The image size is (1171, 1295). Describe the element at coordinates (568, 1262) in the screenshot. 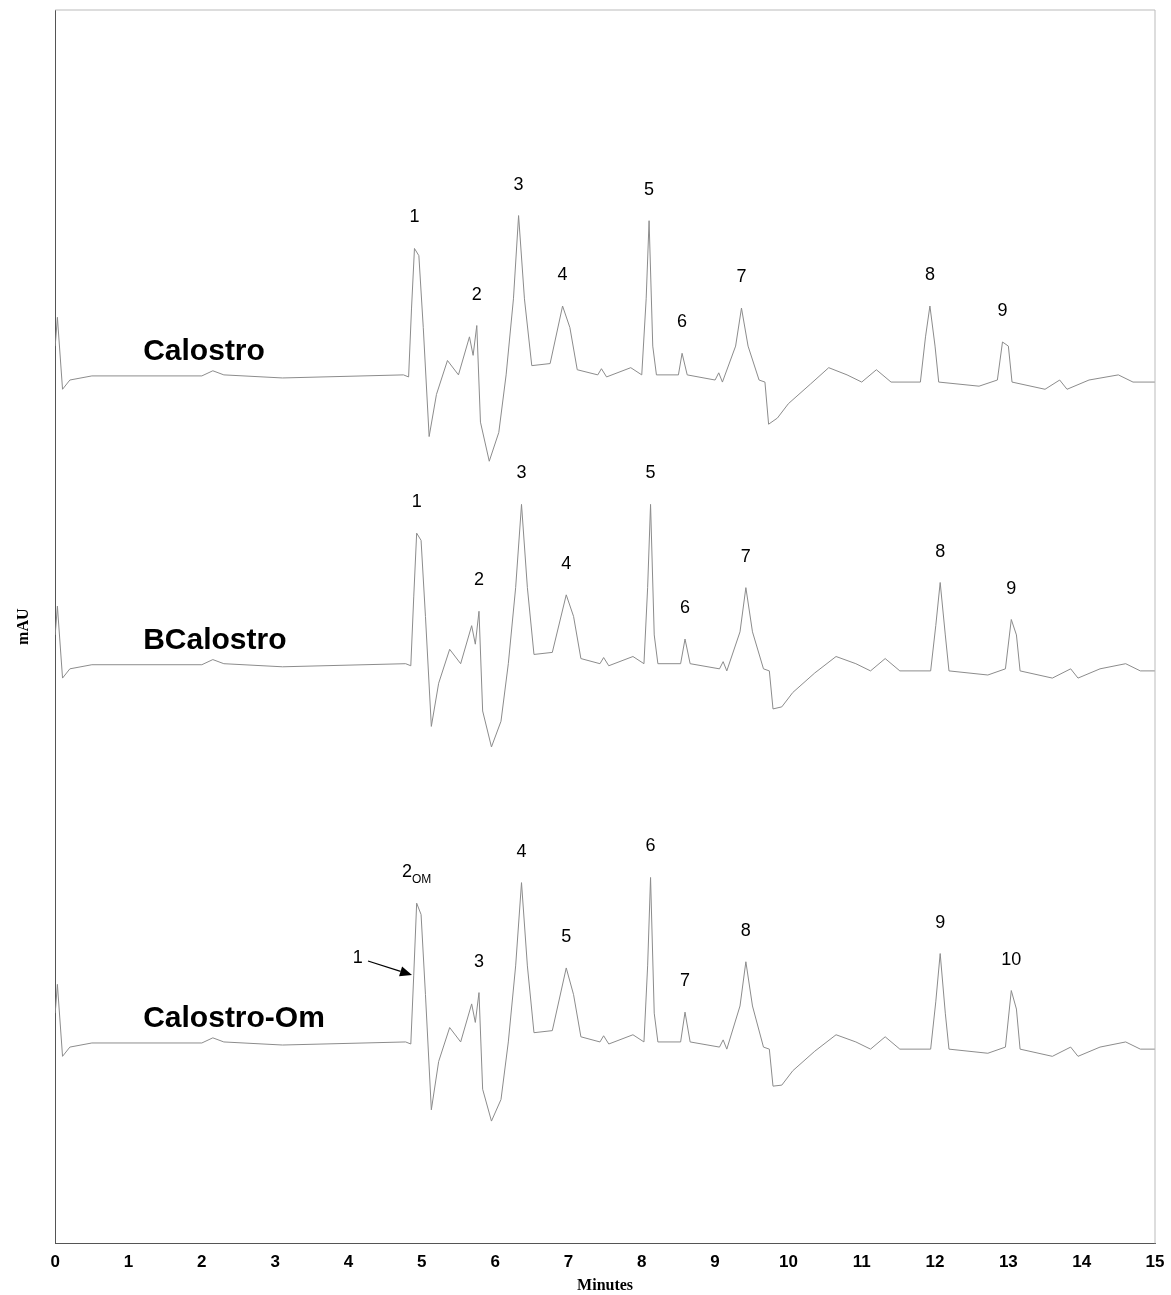

I see `x-tick-label: 7` at that location.